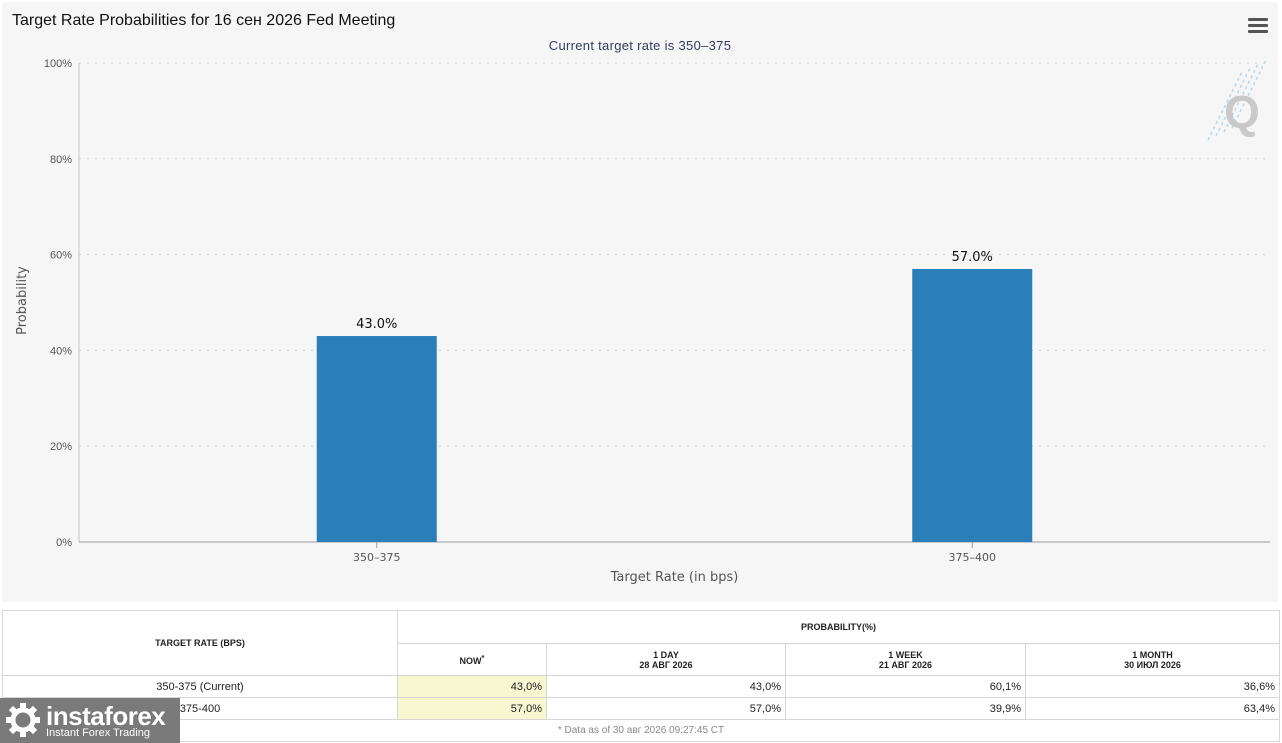 This screenshot has height=743, width=1282. I want to click on header-target-rate: TARGET RATE (BPS), so click(200, 643).